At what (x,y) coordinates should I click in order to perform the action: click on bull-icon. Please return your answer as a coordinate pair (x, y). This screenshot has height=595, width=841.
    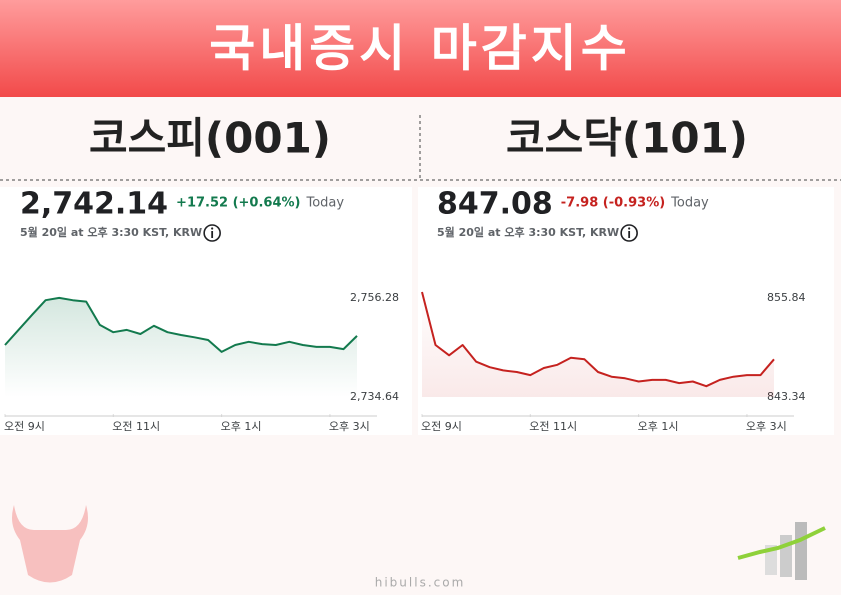
    Looking at the image, I should click on (50, 544).